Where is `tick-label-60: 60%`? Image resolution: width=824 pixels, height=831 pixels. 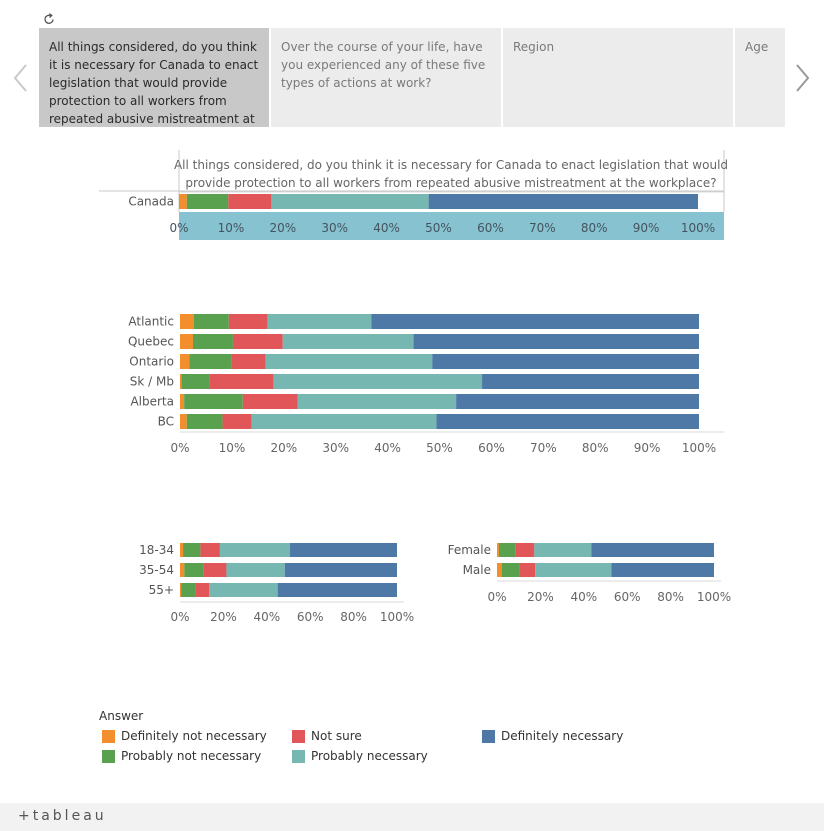 tick-label-60: 60% is located at coordinates (310, 617).